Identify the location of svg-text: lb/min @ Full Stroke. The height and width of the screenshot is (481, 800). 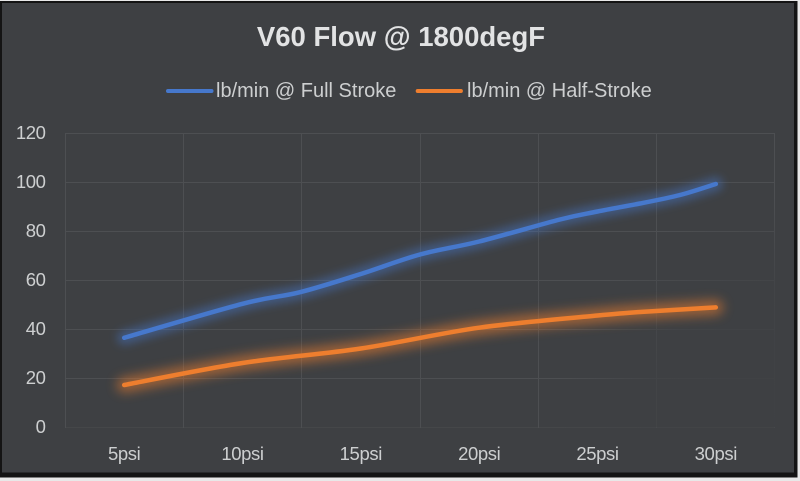
(306, 91).